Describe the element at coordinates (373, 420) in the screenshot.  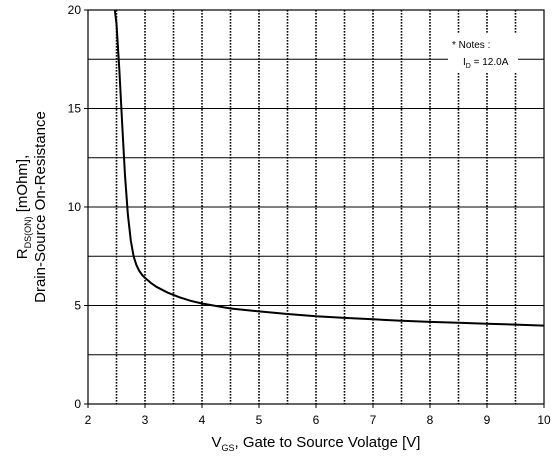
I see `x-tick-label: 7` at that location.